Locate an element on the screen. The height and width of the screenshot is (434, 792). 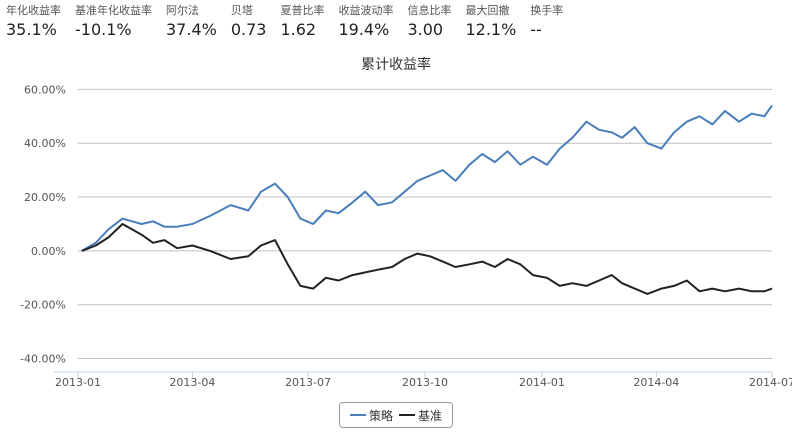
y-tick-label: -20.00% is located at coordinates (43, 305).